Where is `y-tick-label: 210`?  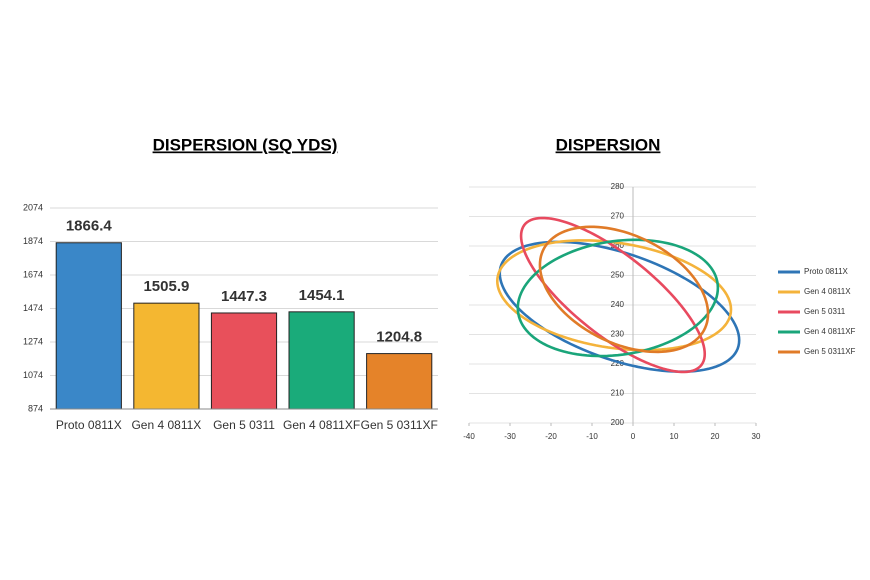 y-tick-label: 210 is located at coordinates (618, 393).